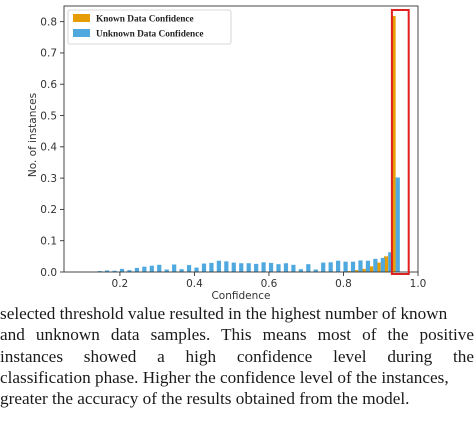 This screenshot has width=474, height=443. I want to click on legend-frame, so click(149, 27).